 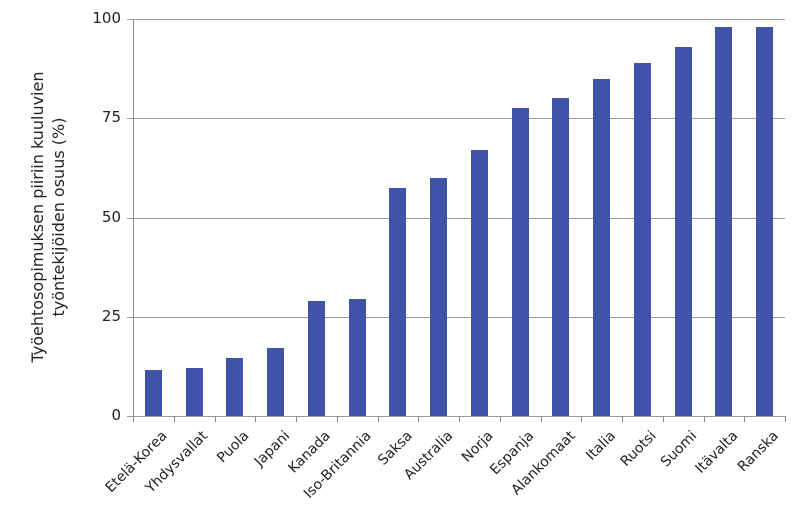 What do you see at coordinates (520, 262) in the screenshot?
I see `bar-espanja` at bounding box center [520, 262].